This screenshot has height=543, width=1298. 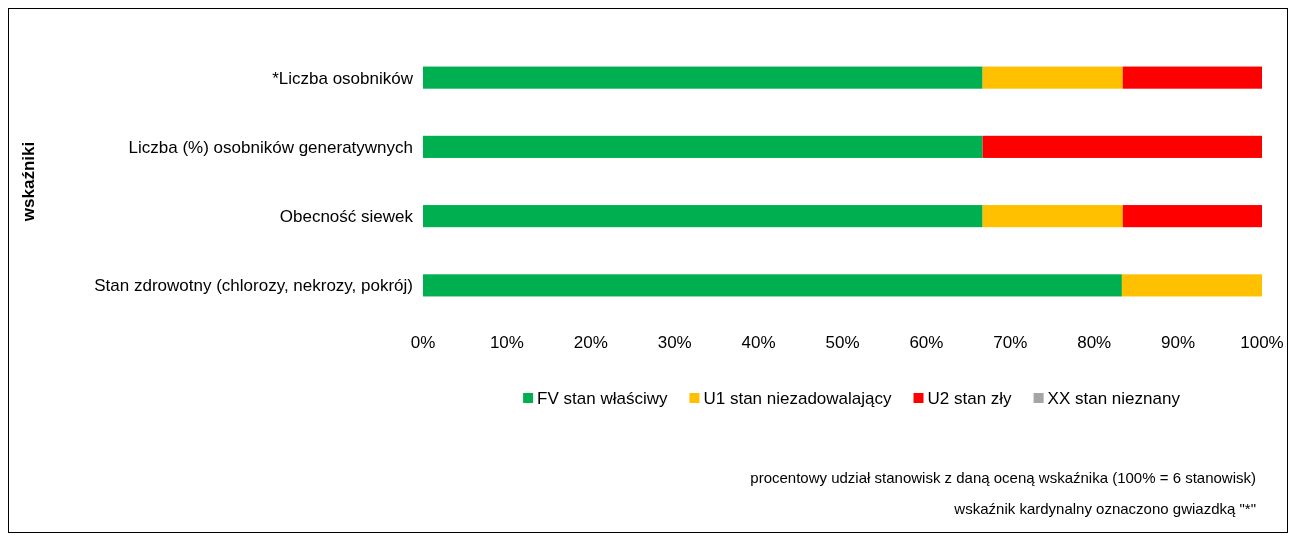 I want to click on x-tick-label: 0%, so click(x=423, y=342).